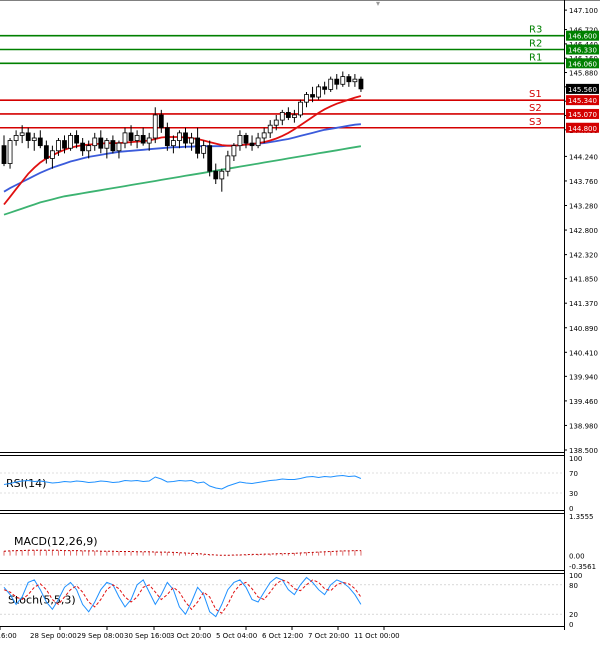 This screenshot has width=600, height=648. I want to click on stoch-main-line, so click(182, 597).